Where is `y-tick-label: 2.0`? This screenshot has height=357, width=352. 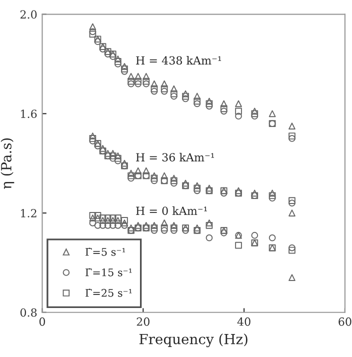 y-tick-label: 2.0 is located at coordinates (28, 14).